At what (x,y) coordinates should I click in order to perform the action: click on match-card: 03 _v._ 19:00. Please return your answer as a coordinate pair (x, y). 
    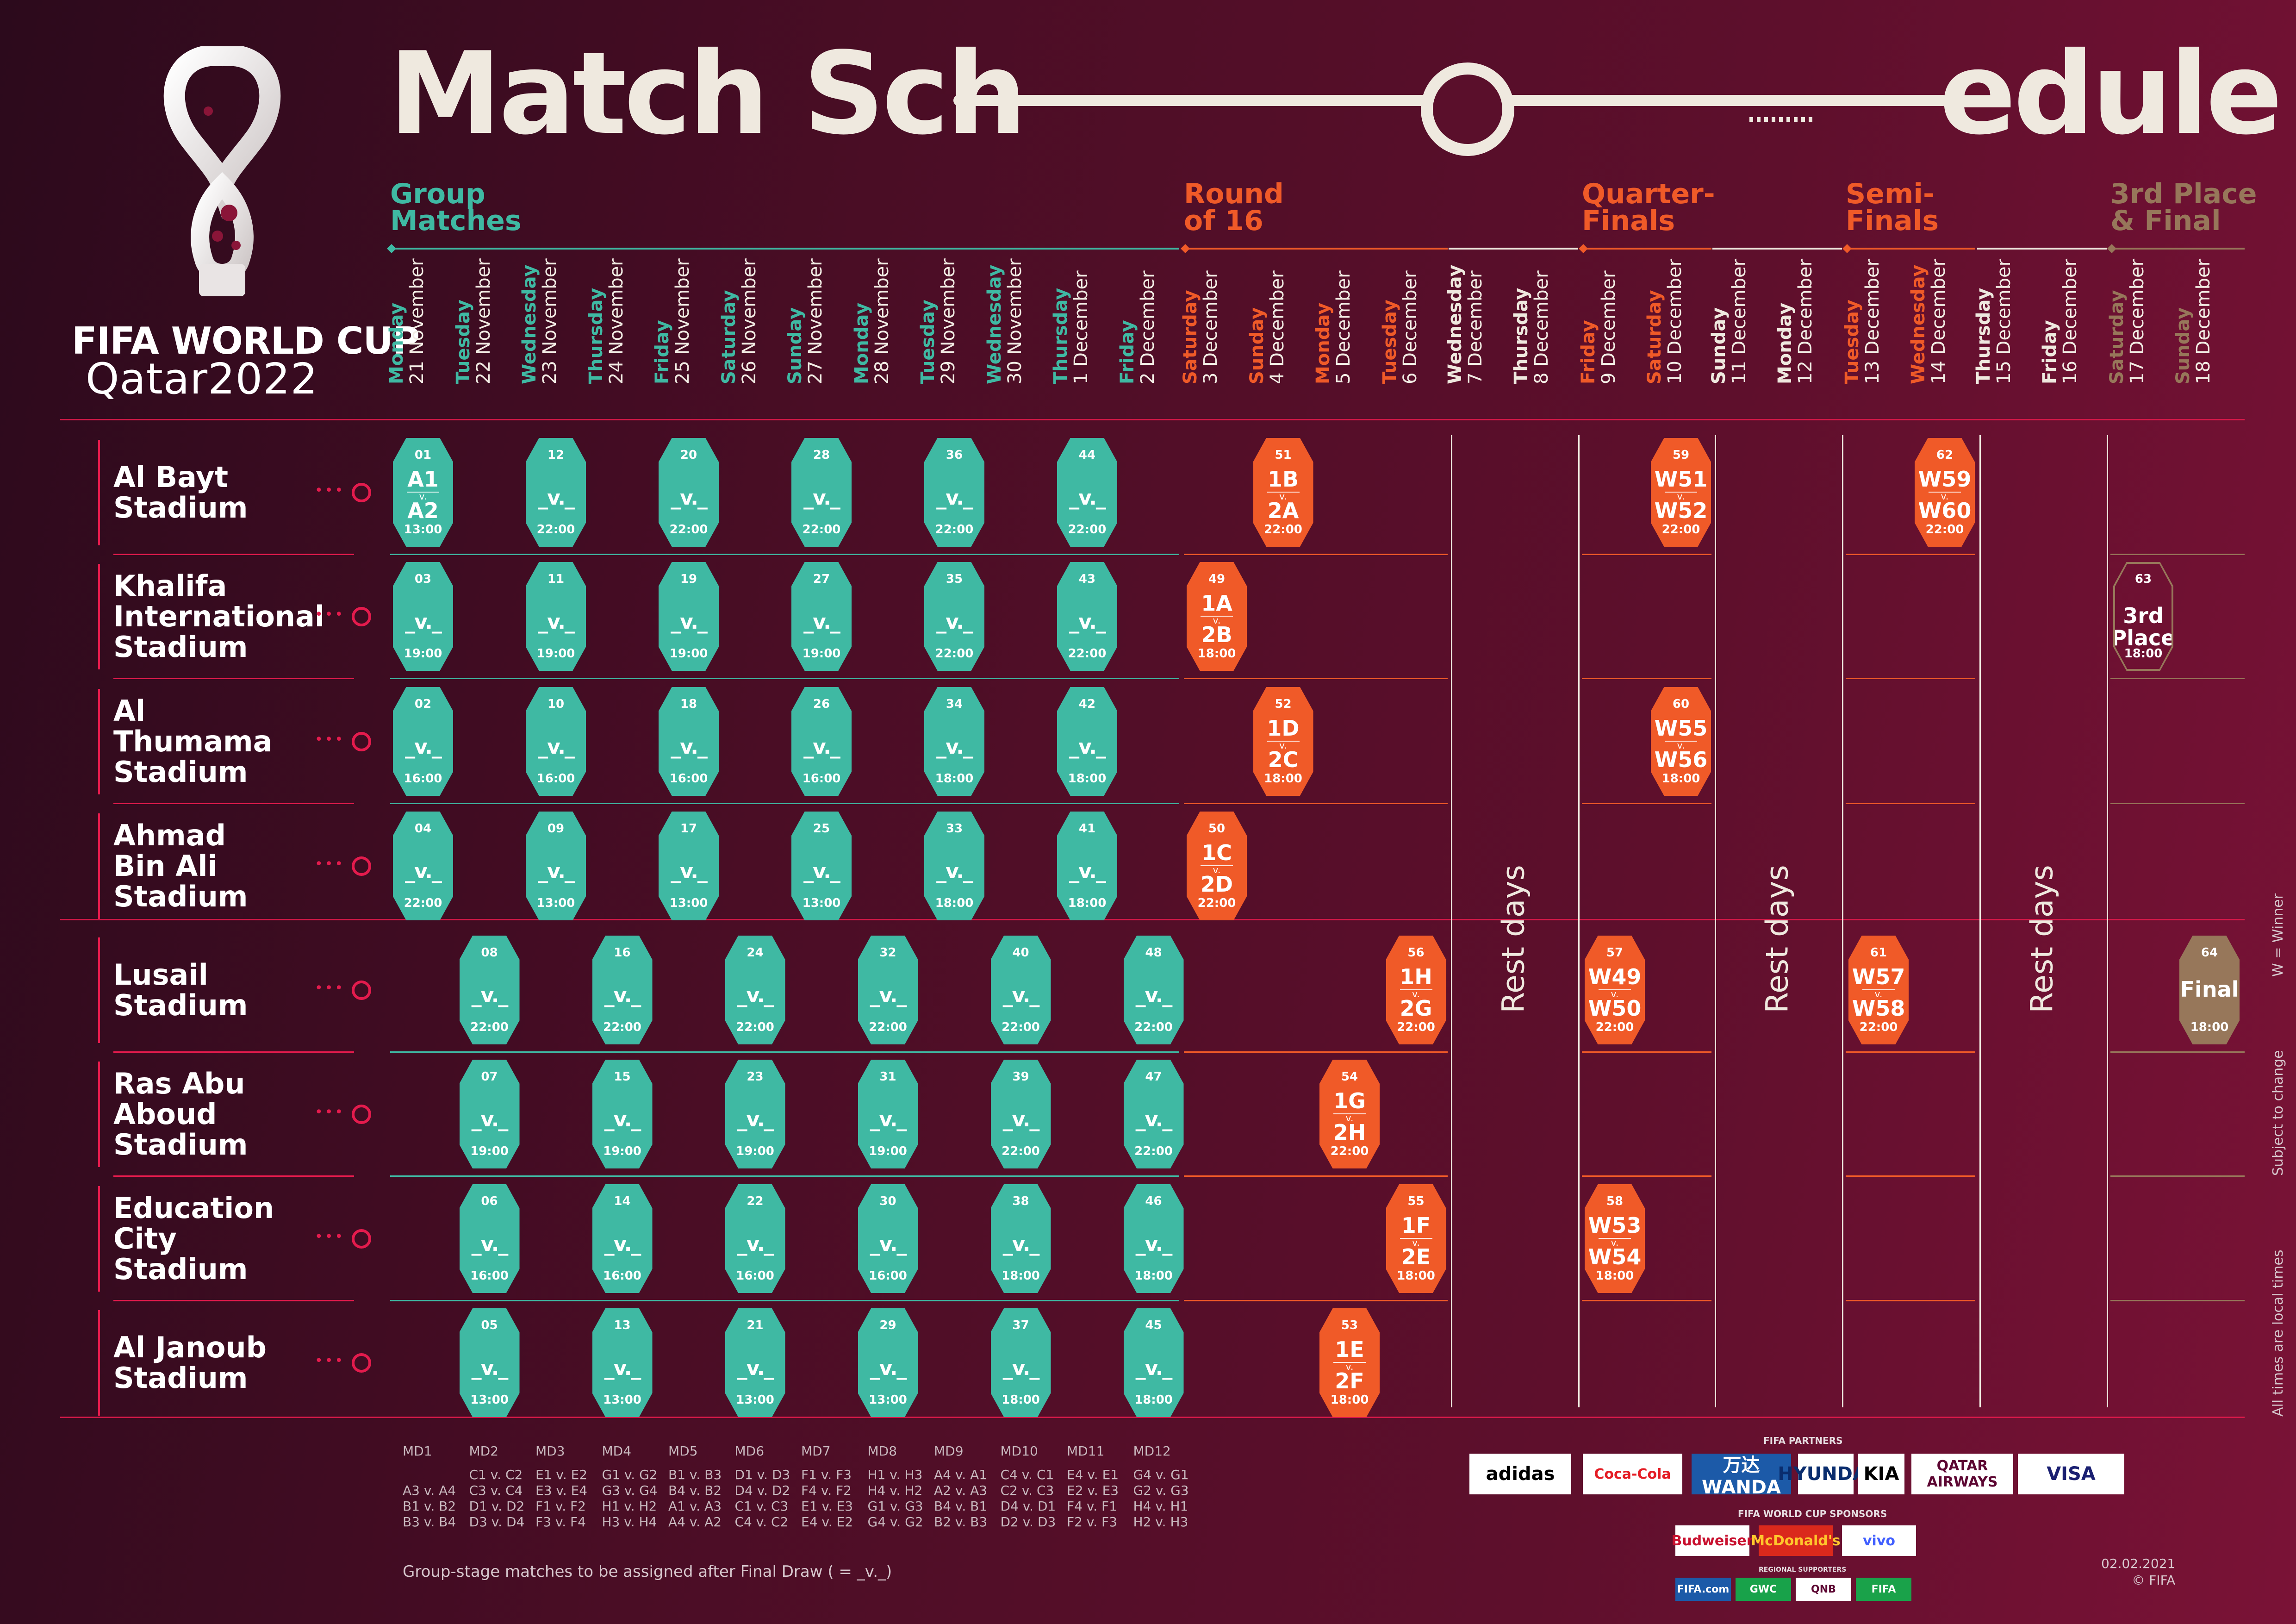
    Looking at the image, I should click on (423, 616).